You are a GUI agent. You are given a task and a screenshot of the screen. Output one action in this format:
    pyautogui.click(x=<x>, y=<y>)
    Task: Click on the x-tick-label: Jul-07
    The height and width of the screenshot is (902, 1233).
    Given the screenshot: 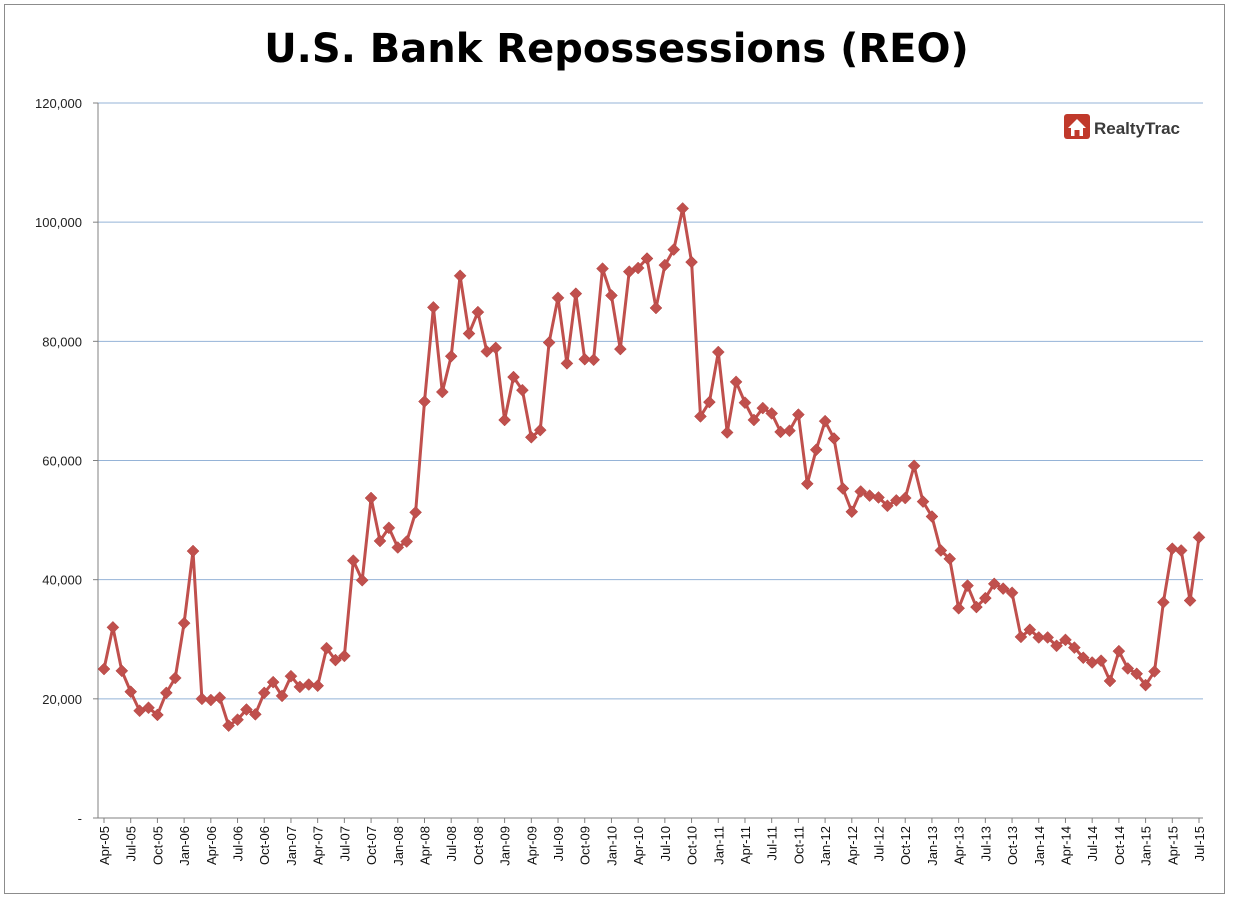 What is the action you would take?
    pyautogui.click(x=344, y=843)
    